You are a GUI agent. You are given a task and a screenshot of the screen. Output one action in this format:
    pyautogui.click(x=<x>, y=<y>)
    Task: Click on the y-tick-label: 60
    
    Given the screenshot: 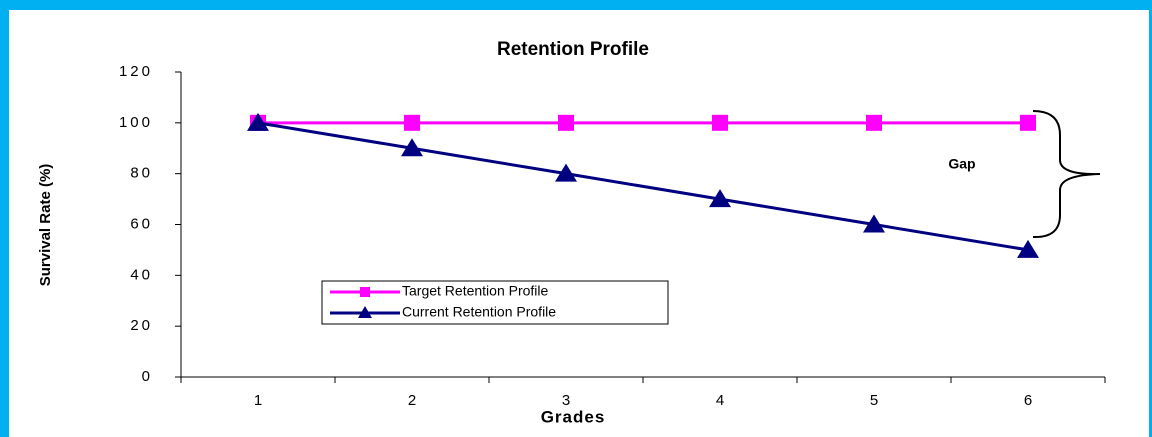 What is the action you would take?
    pyautogui.click(x=141, y=223)
    